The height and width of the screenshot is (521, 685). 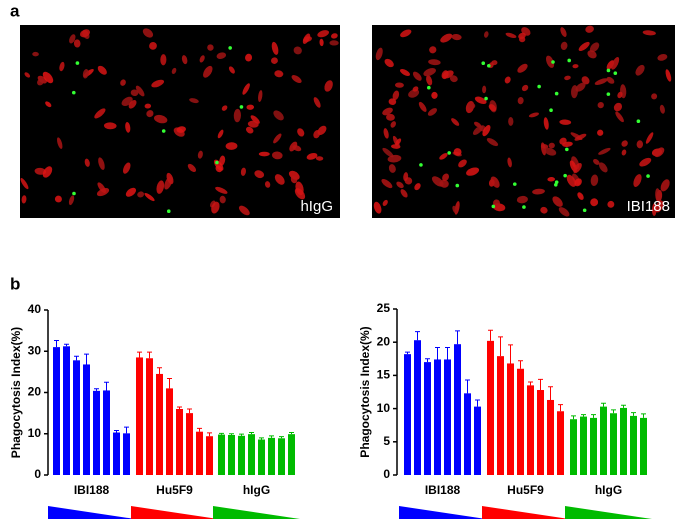 I want to click on y-tick-label: 5, so click(x=386, y=441).